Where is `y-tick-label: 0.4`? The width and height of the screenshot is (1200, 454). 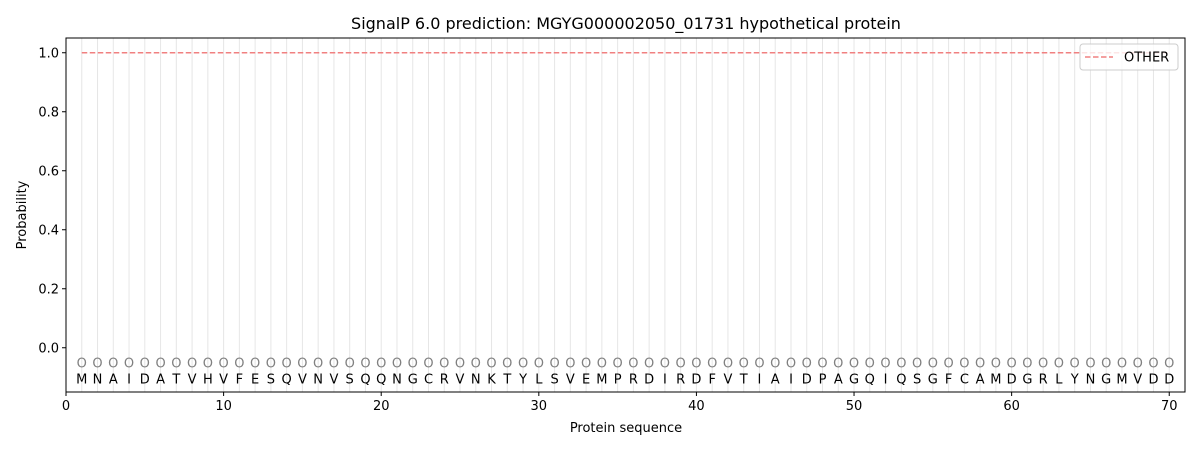 y-tick-label: 0.4 is located at coordinates (48, 230).